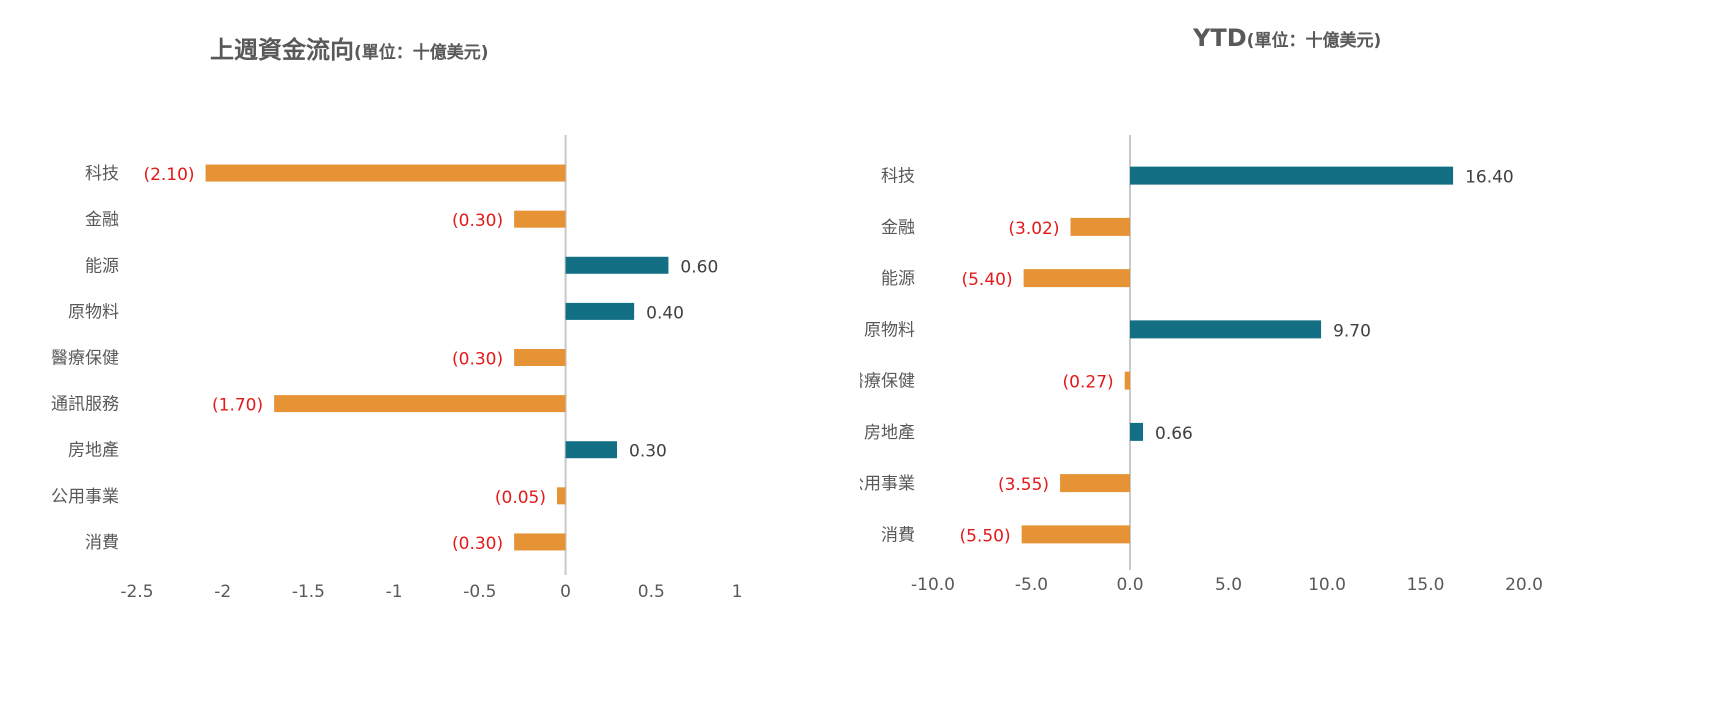 Image resolution: width=1724 pixels, height=714 pixels. I want to click on x-tick-label: -1.5, so click(308, 592).